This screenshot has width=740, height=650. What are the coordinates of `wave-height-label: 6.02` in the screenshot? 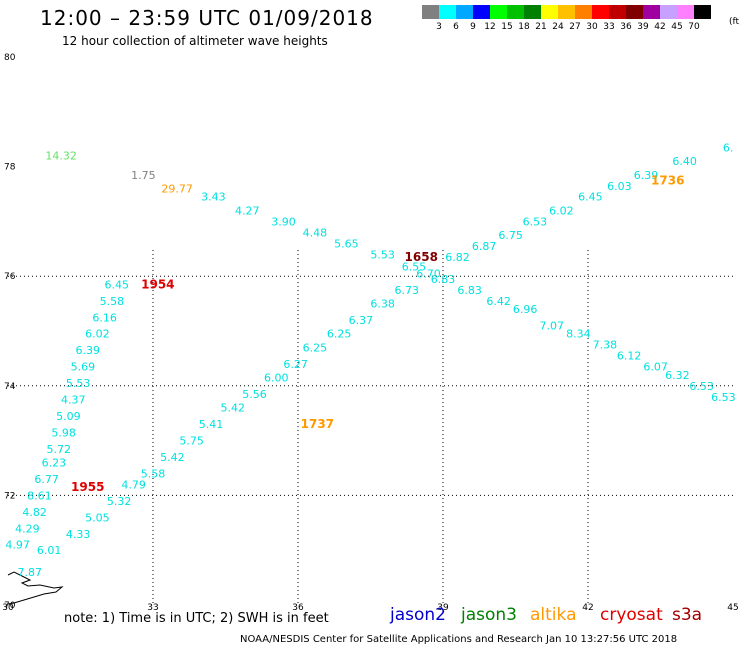 It's located at (561, 210).